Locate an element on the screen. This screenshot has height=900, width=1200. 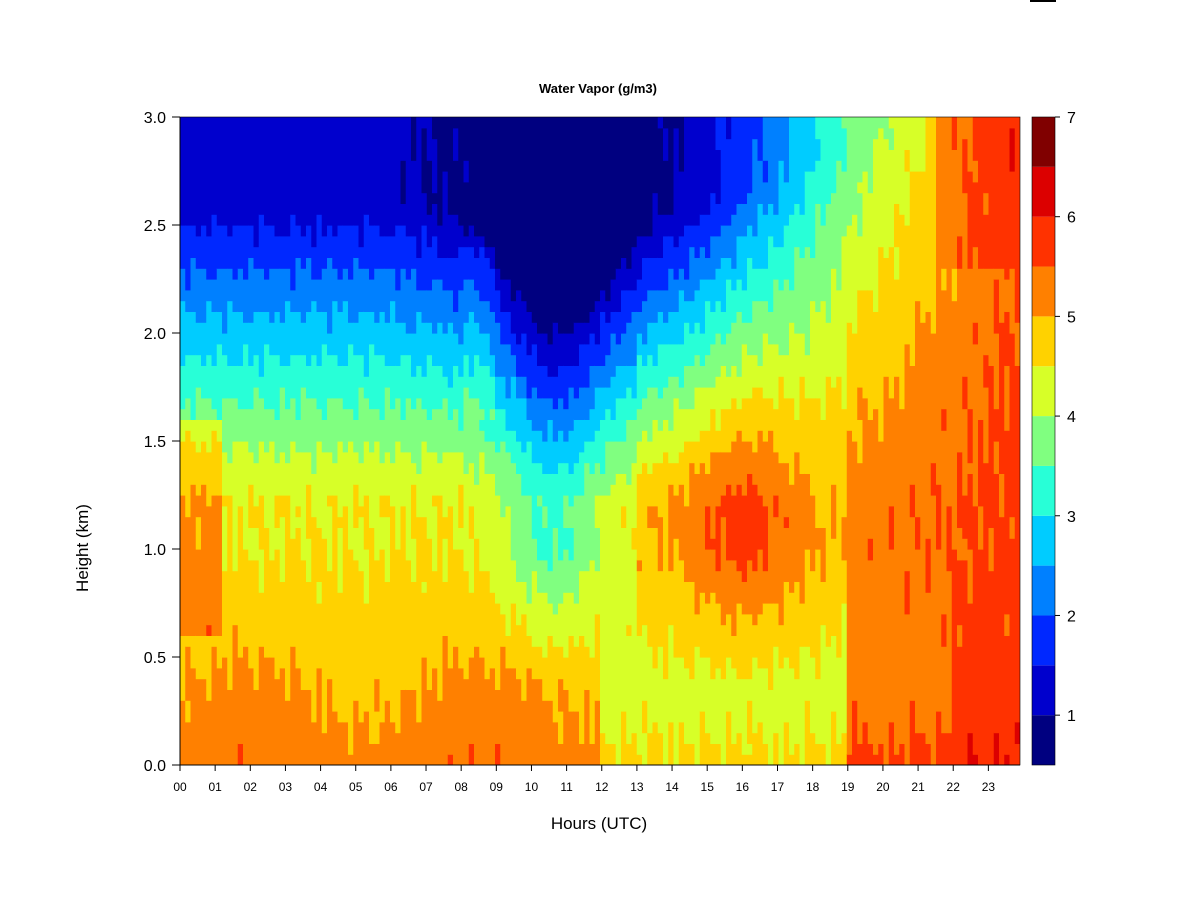
y-tick-label: 2.5 is located at coordinates (155, 226).